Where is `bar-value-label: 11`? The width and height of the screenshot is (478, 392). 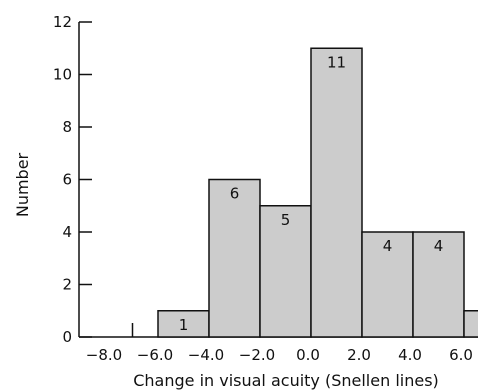
bar-value-label: 11 is located at coordinates (336, 62).